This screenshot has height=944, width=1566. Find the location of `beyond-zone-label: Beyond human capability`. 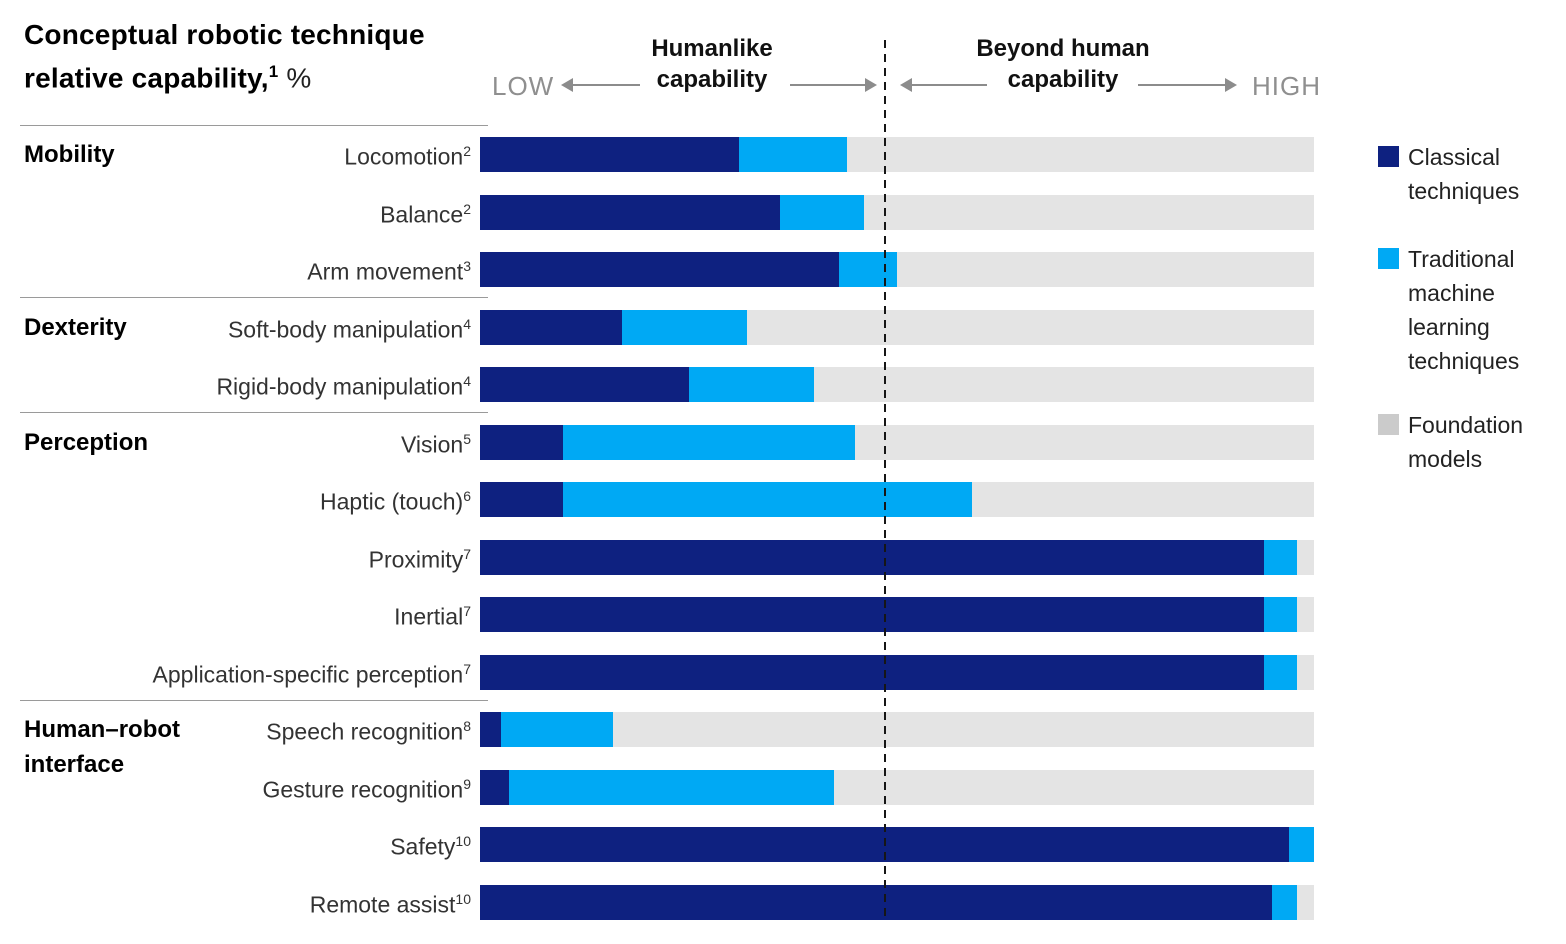

beyond-zone-label: Beyond human capability is located at coordinates (1063, 64).